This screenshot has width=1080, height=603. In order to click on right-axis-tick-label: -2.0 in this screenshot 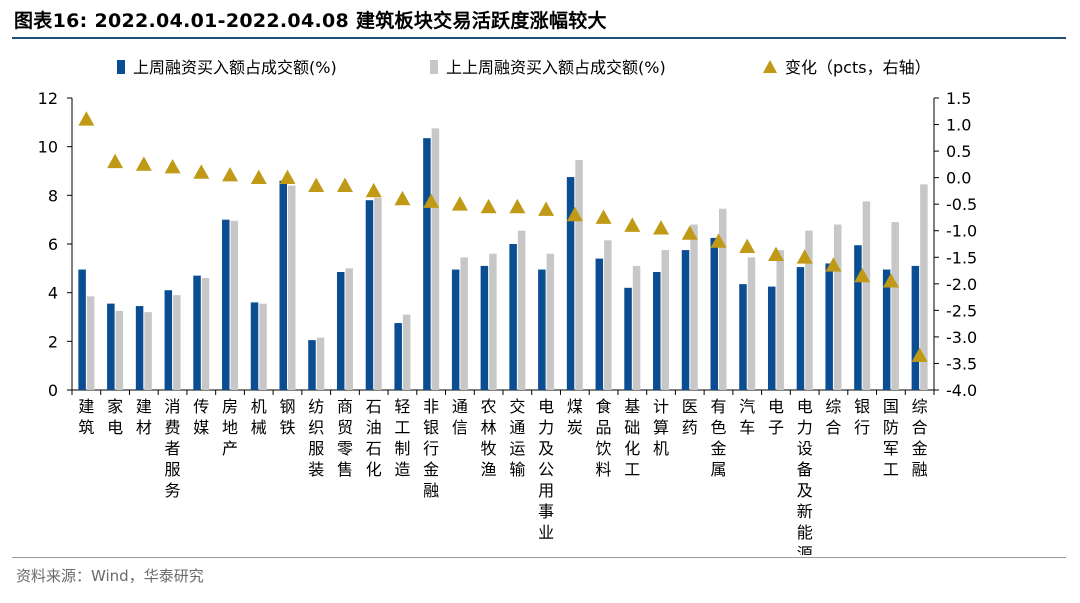, I will do `click(961, 284)`.